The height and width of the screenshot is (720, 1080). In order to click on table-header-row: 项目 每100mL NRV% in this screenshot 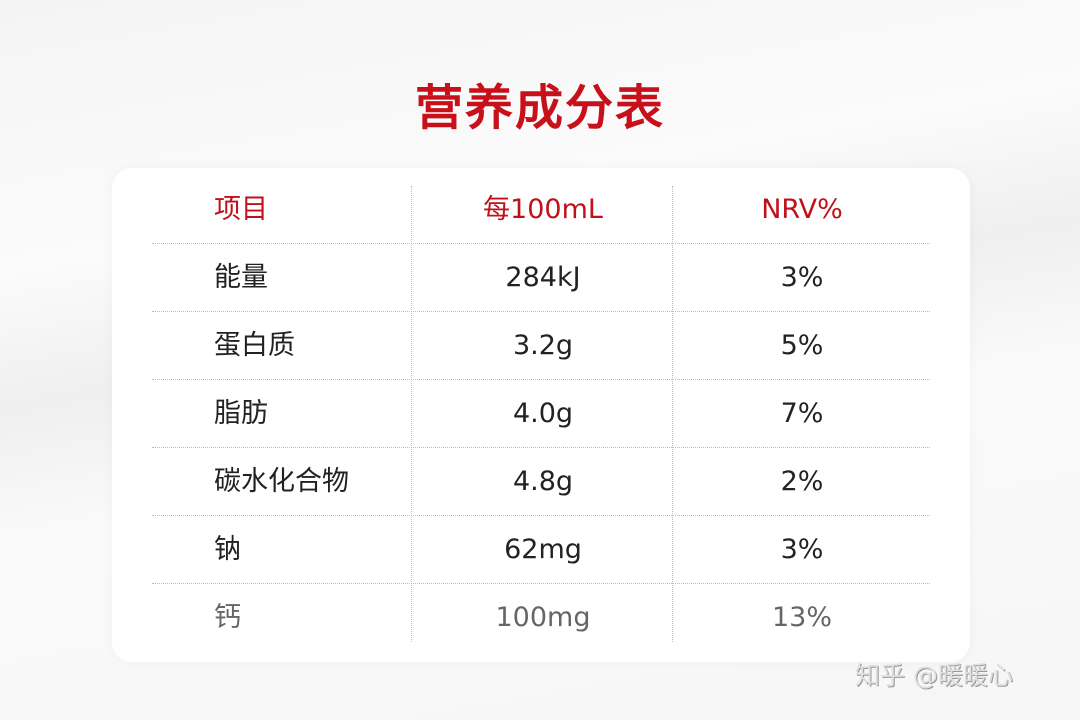, I will do `click(541, 210)`.